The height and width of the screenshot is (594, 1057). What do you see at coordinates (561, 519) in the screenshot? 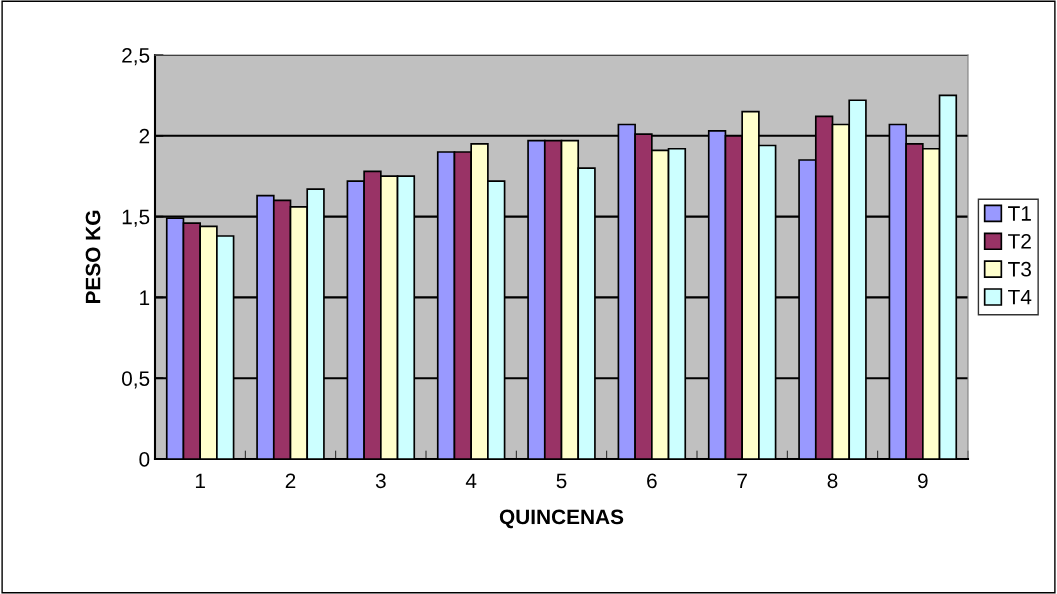
I see `x-axis-title: QUINCENAS` at bounding box center [561, 519].